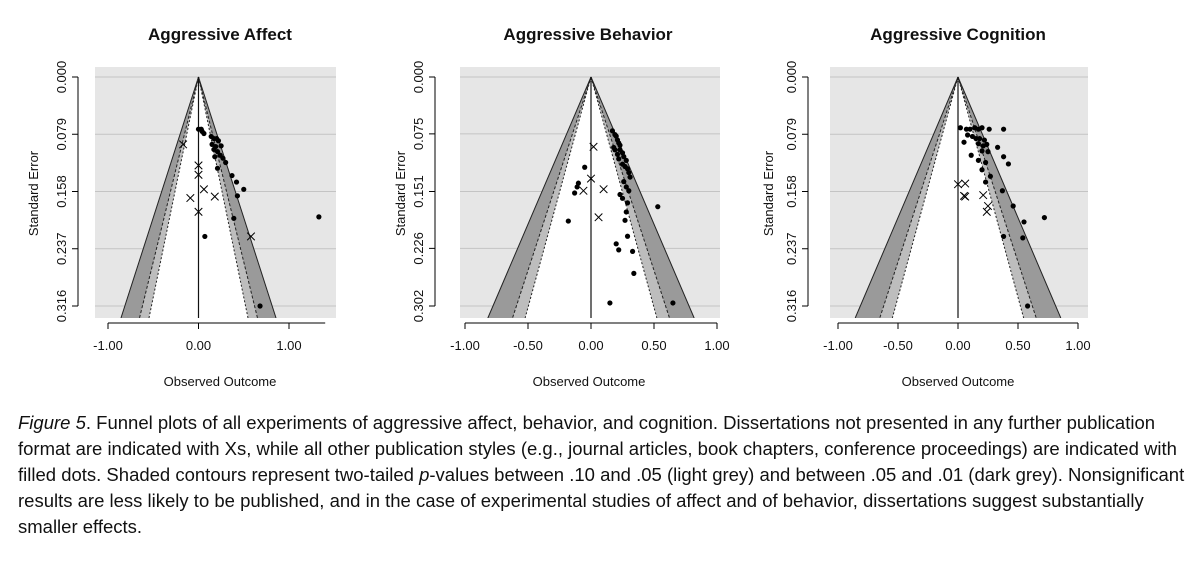 This screenshot has height=567, width=1200. Describe the element at coordinates (1017, 345) in the screenshot. I see `x-tick-label: 0.50` at that location.